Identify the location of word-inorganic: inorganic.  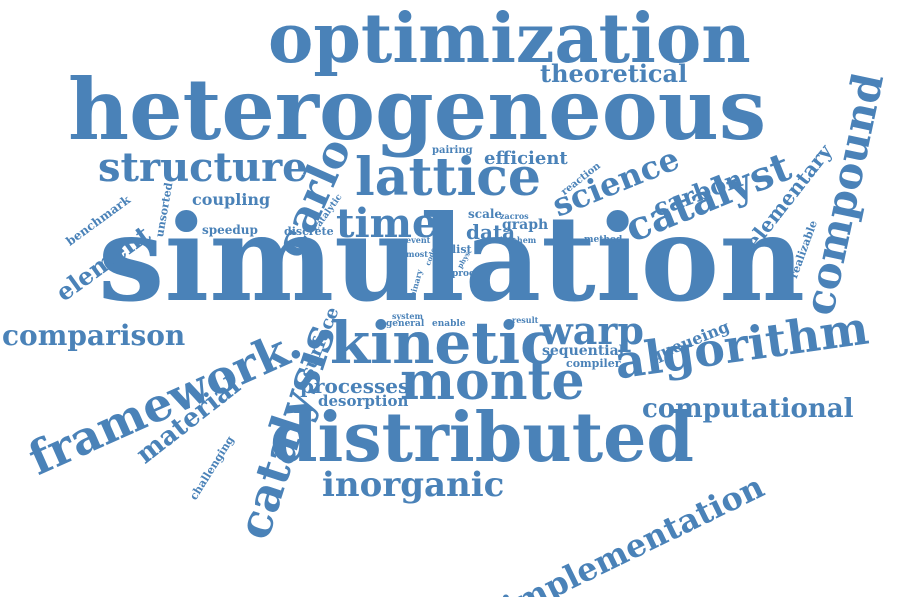
(413, 485).